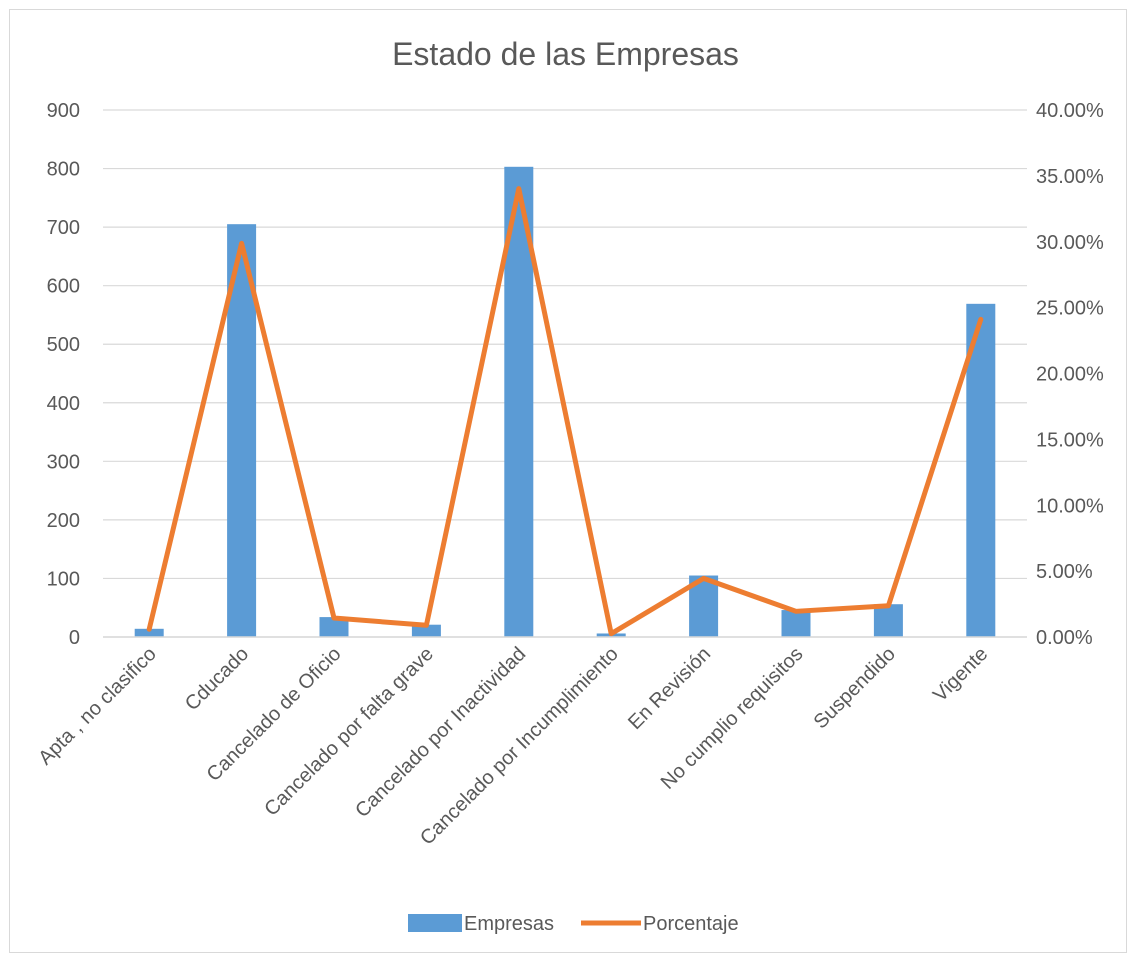  I want to click on left-tick-label: 0, so click(74, 638).